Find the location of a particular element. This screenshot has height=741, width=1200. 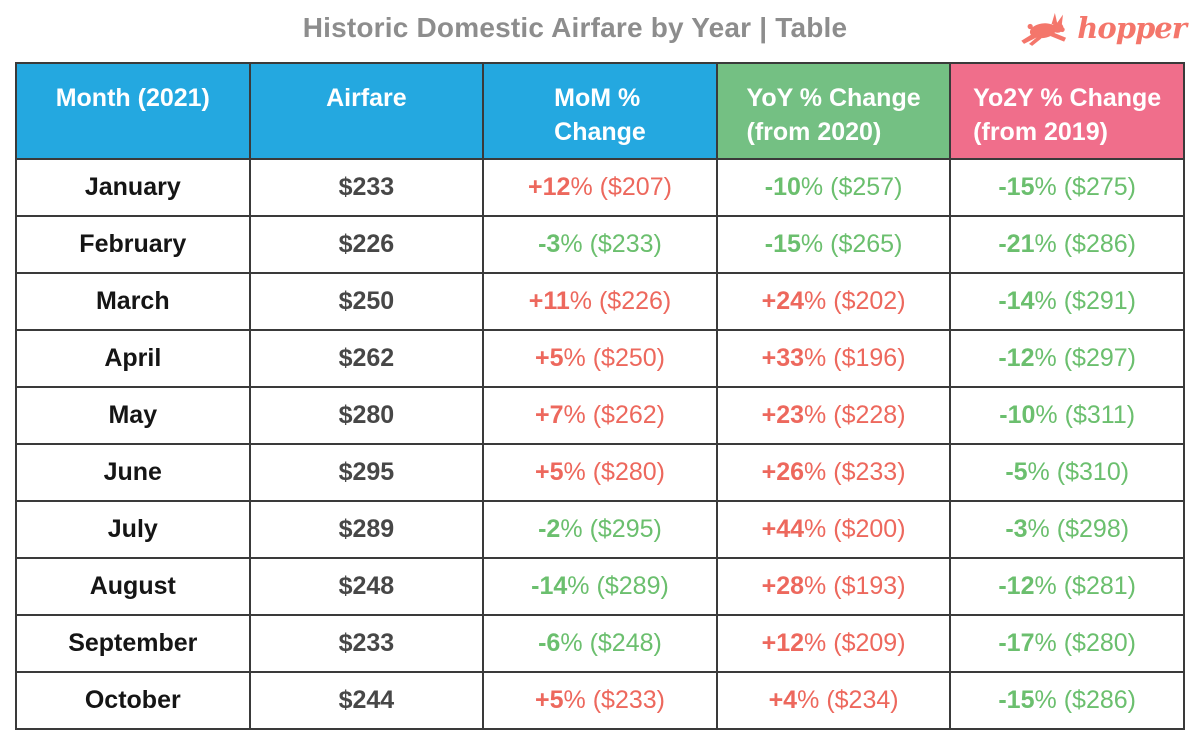

yo2y-cell: -3% ($298) is located at coordinates (1067, 529).